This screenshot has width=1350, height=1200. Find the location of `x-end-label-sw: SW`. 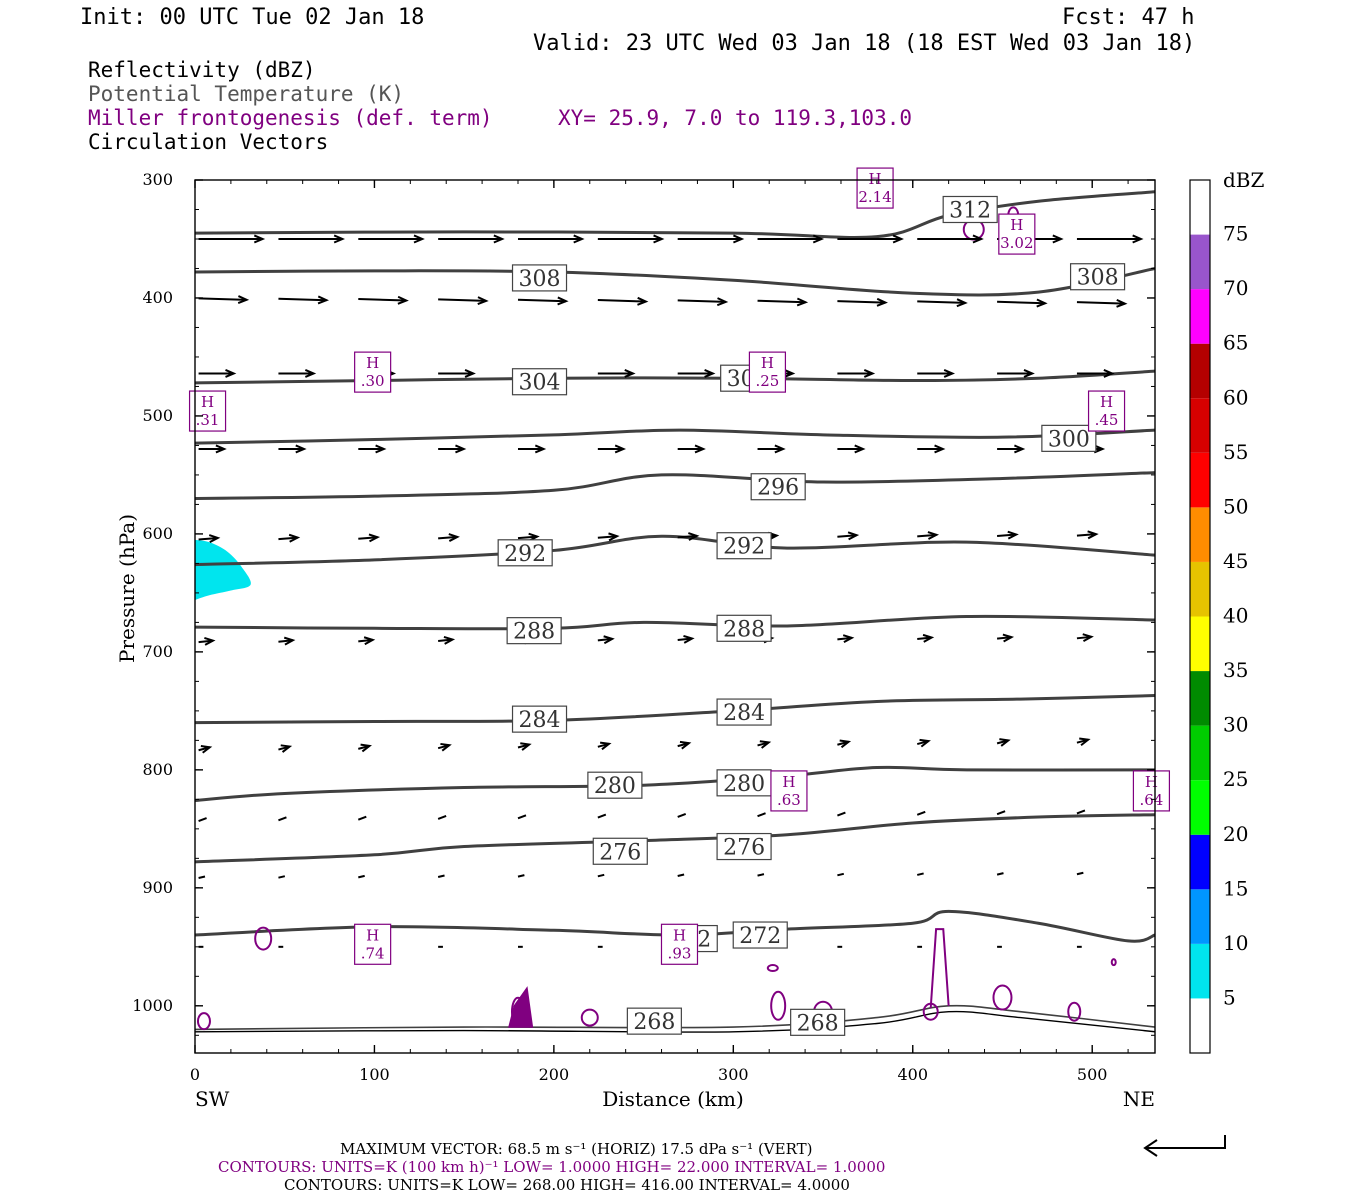

x-end-label-sw: SW is located at coordinates (212, 1099).